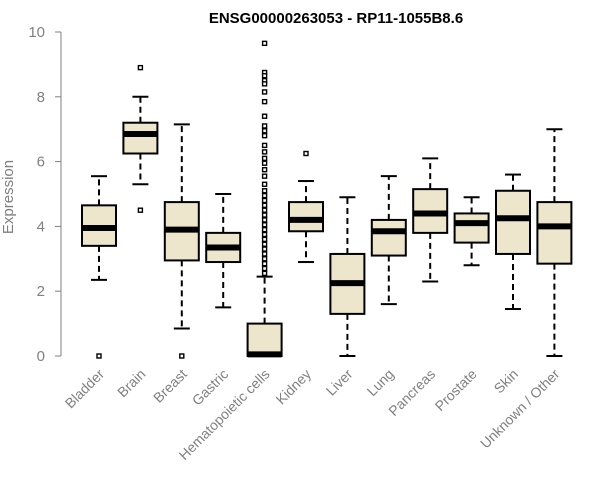 The width and height of the screenshot is (600, 500). Describe the element at coordinates (294, 387) in the screenshot. I see `x-tick-label: Kidney` at that location.